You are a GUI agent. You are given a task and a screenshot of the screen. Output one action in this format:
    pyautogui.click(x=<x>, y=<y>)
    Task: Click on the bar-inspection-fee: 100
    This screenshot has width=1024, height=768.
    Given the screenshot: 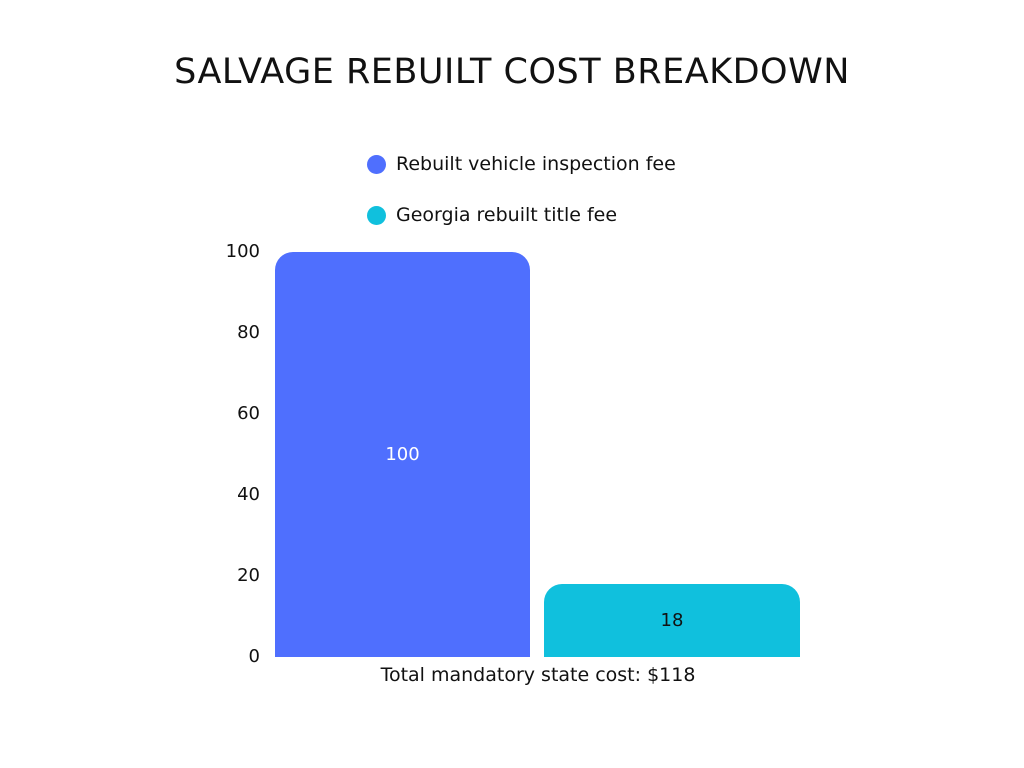 What is the action you would take?
    pyautogui.click(x=402, y=454)
    